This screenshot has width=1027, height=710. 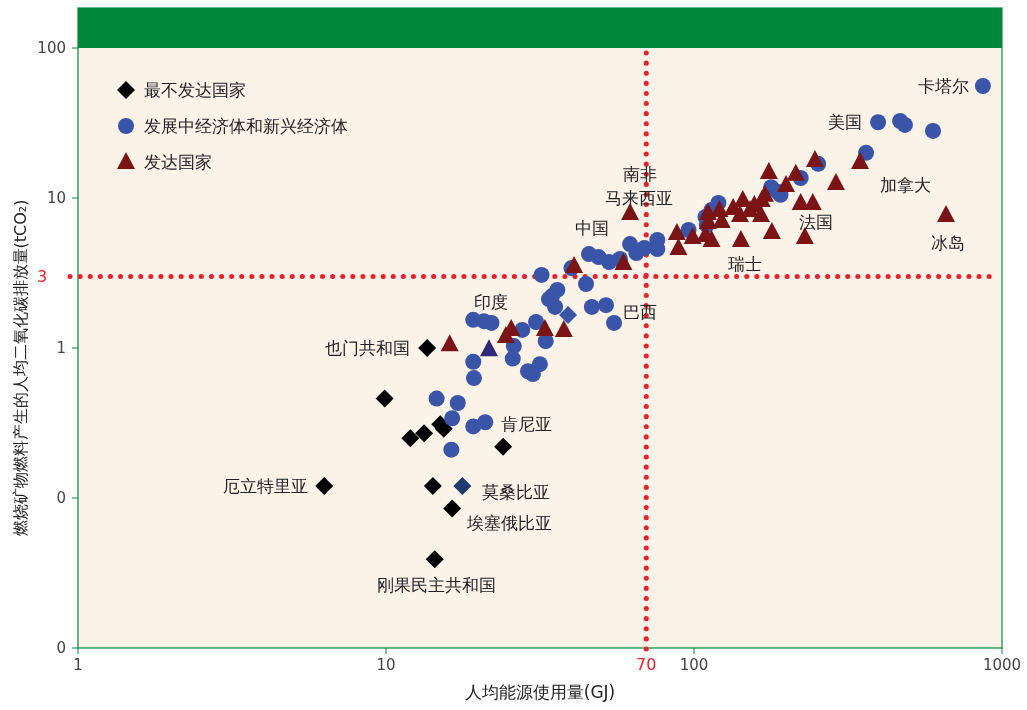 I want to click on annotation: 肯尼亚, so click(x=527, y=424).